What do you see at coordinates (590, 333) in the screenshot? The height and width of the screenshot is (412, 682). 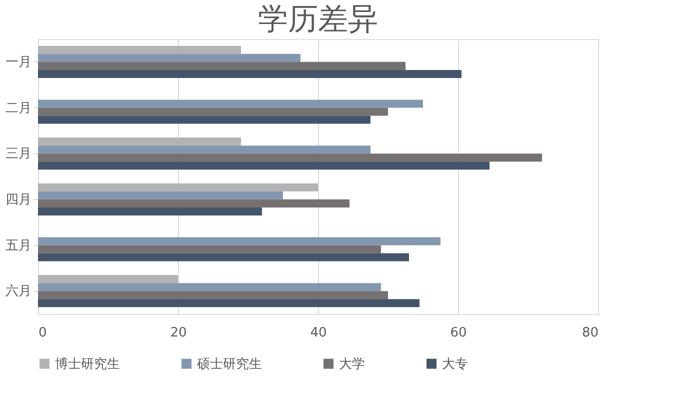 I see `x-tick-label: 80` at bounding box center [590, 333].